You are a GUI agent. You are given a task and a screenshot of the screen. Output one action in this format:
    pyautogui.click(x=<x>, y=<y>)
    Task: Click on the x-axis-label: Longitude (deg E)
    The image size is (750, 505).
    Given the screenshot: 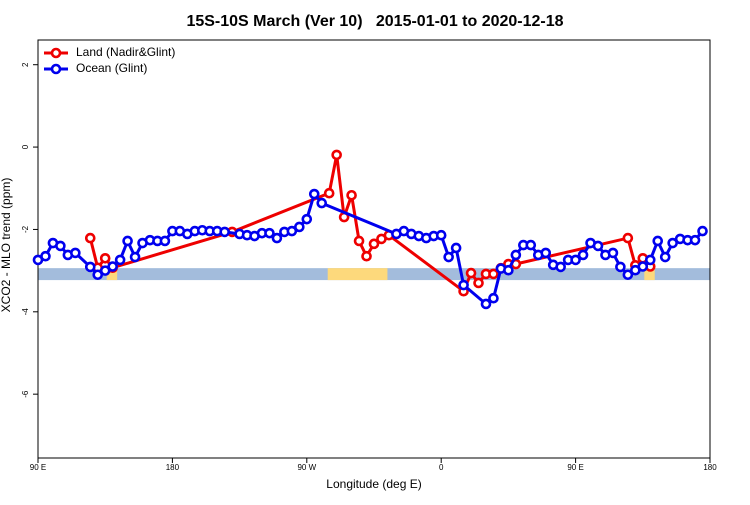 What is the action you would take?
    pyautogui.click(x=373, y=484)
    